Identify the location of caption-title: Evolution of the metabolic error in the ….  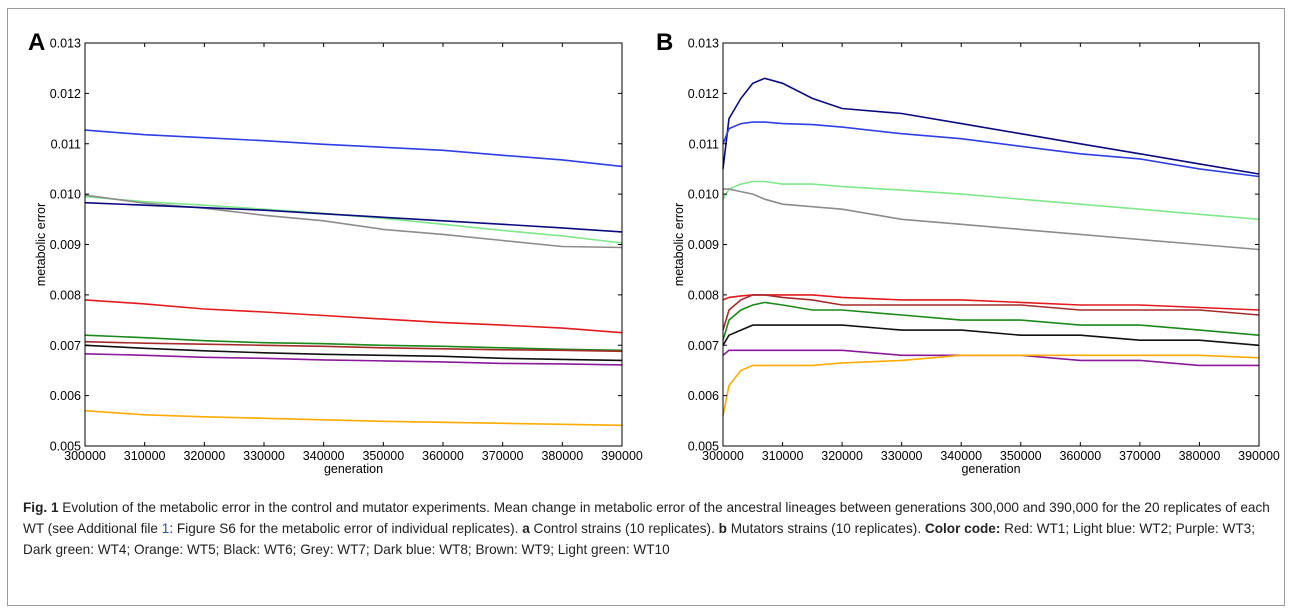
(646, 518).